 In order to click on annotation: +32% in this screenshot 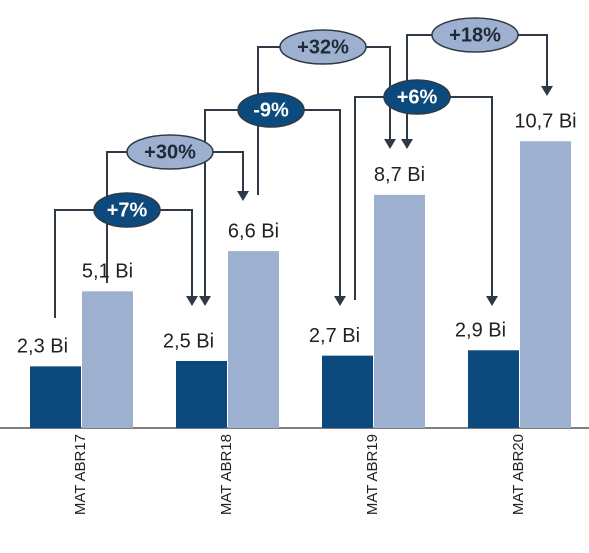, I will do `click(323, 47)`.